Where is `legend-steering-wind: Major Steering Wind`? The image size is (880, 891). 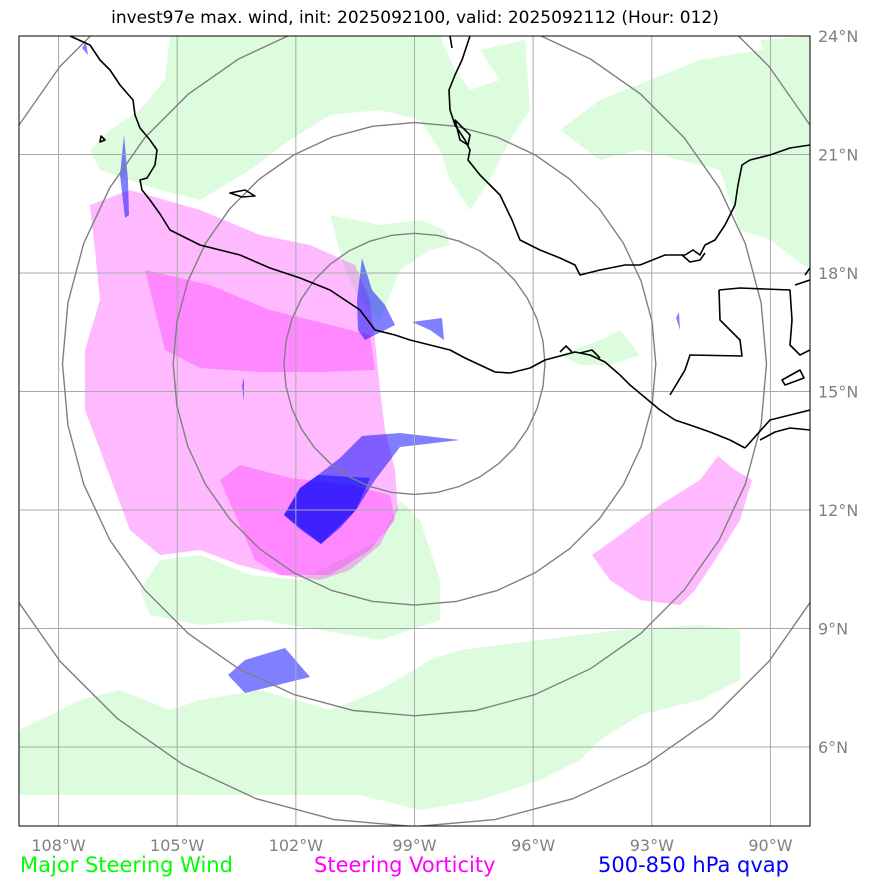 legend-steering-wind: Major Steering Wind is located at coordinates (126, 865).